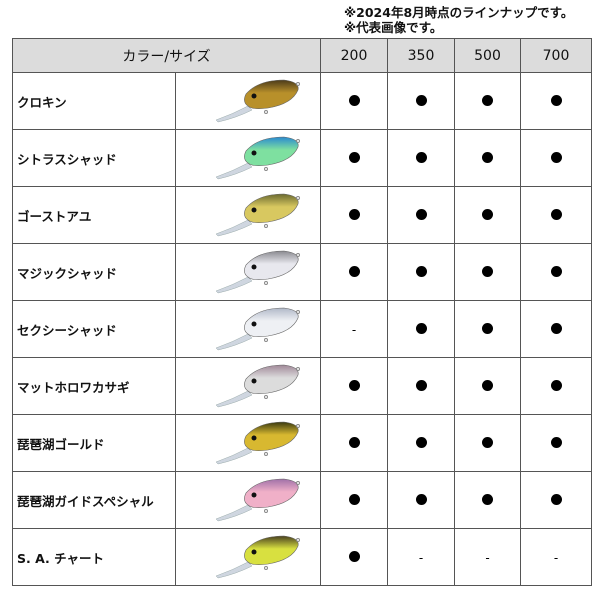 This screenshot has height=600, width=600. I want to click on color-name: ゴーストアユ, so click(94, 215).